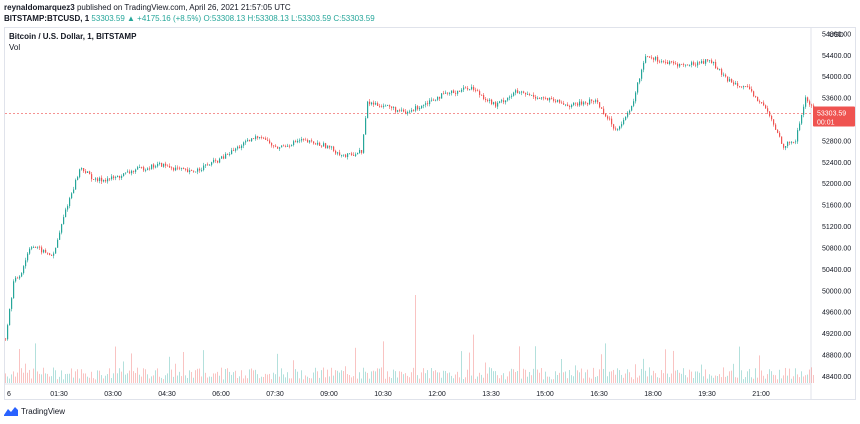 The width and height of the screenshot is (860, 424). I want to click on x-tick-label: 18:00, so click(653, 394).